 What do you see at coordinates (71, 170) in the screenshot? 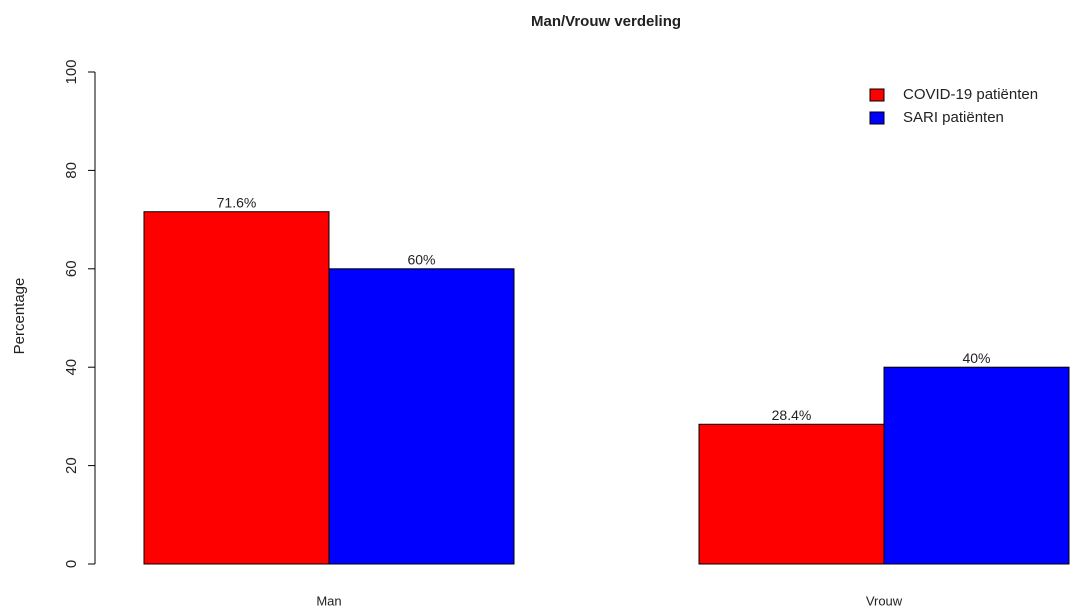
I see `y-tick-label: 80` at bounding box center [71, 170].